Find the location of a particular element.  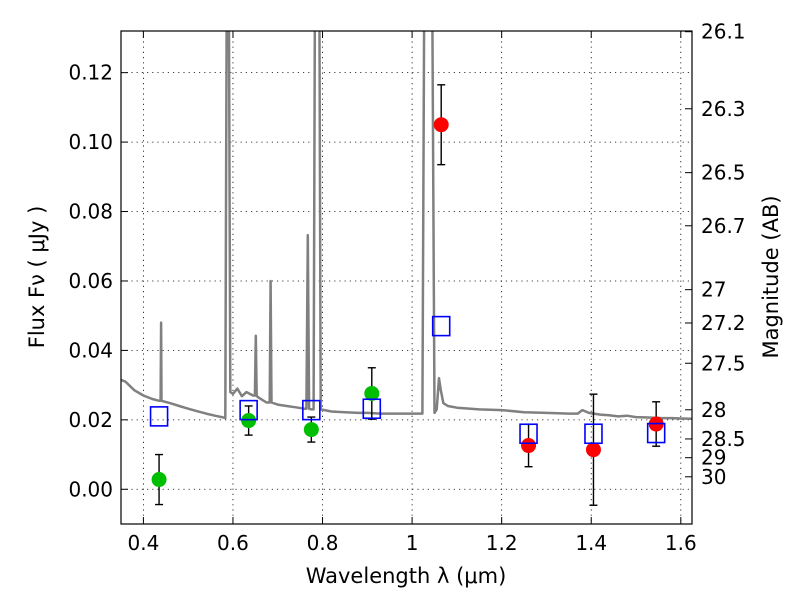

y2-axis-label: Magnitude (AB) is located at coordinates (771, 276).